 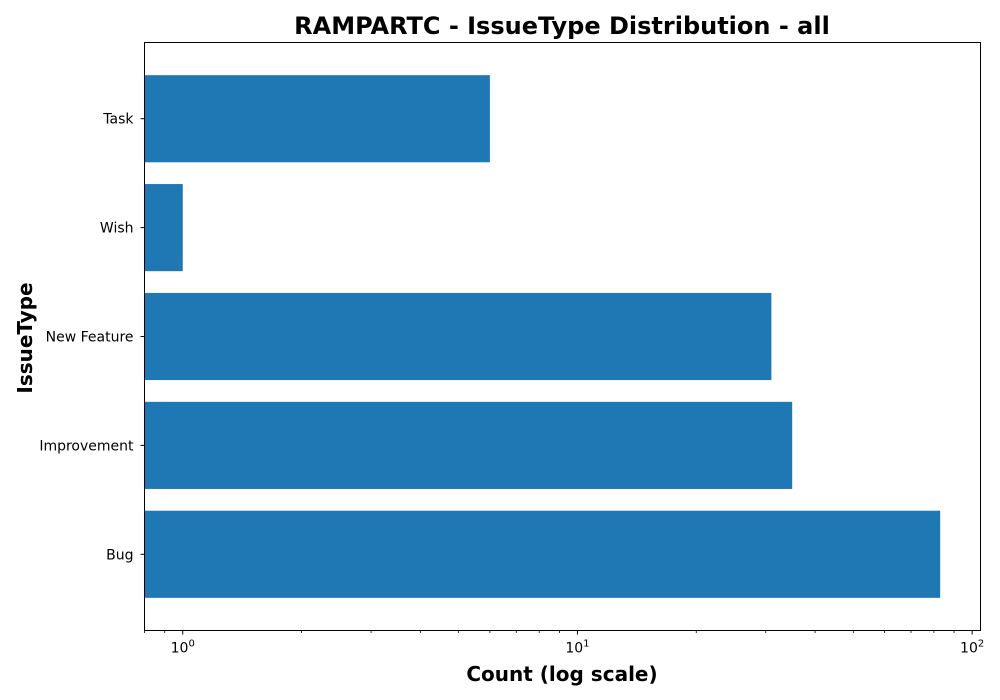 What do you see at coordinates (564, 643) in the screenshot?
I see `x-axis-ticks: 100 101 102` at bounding box center [564, 643].